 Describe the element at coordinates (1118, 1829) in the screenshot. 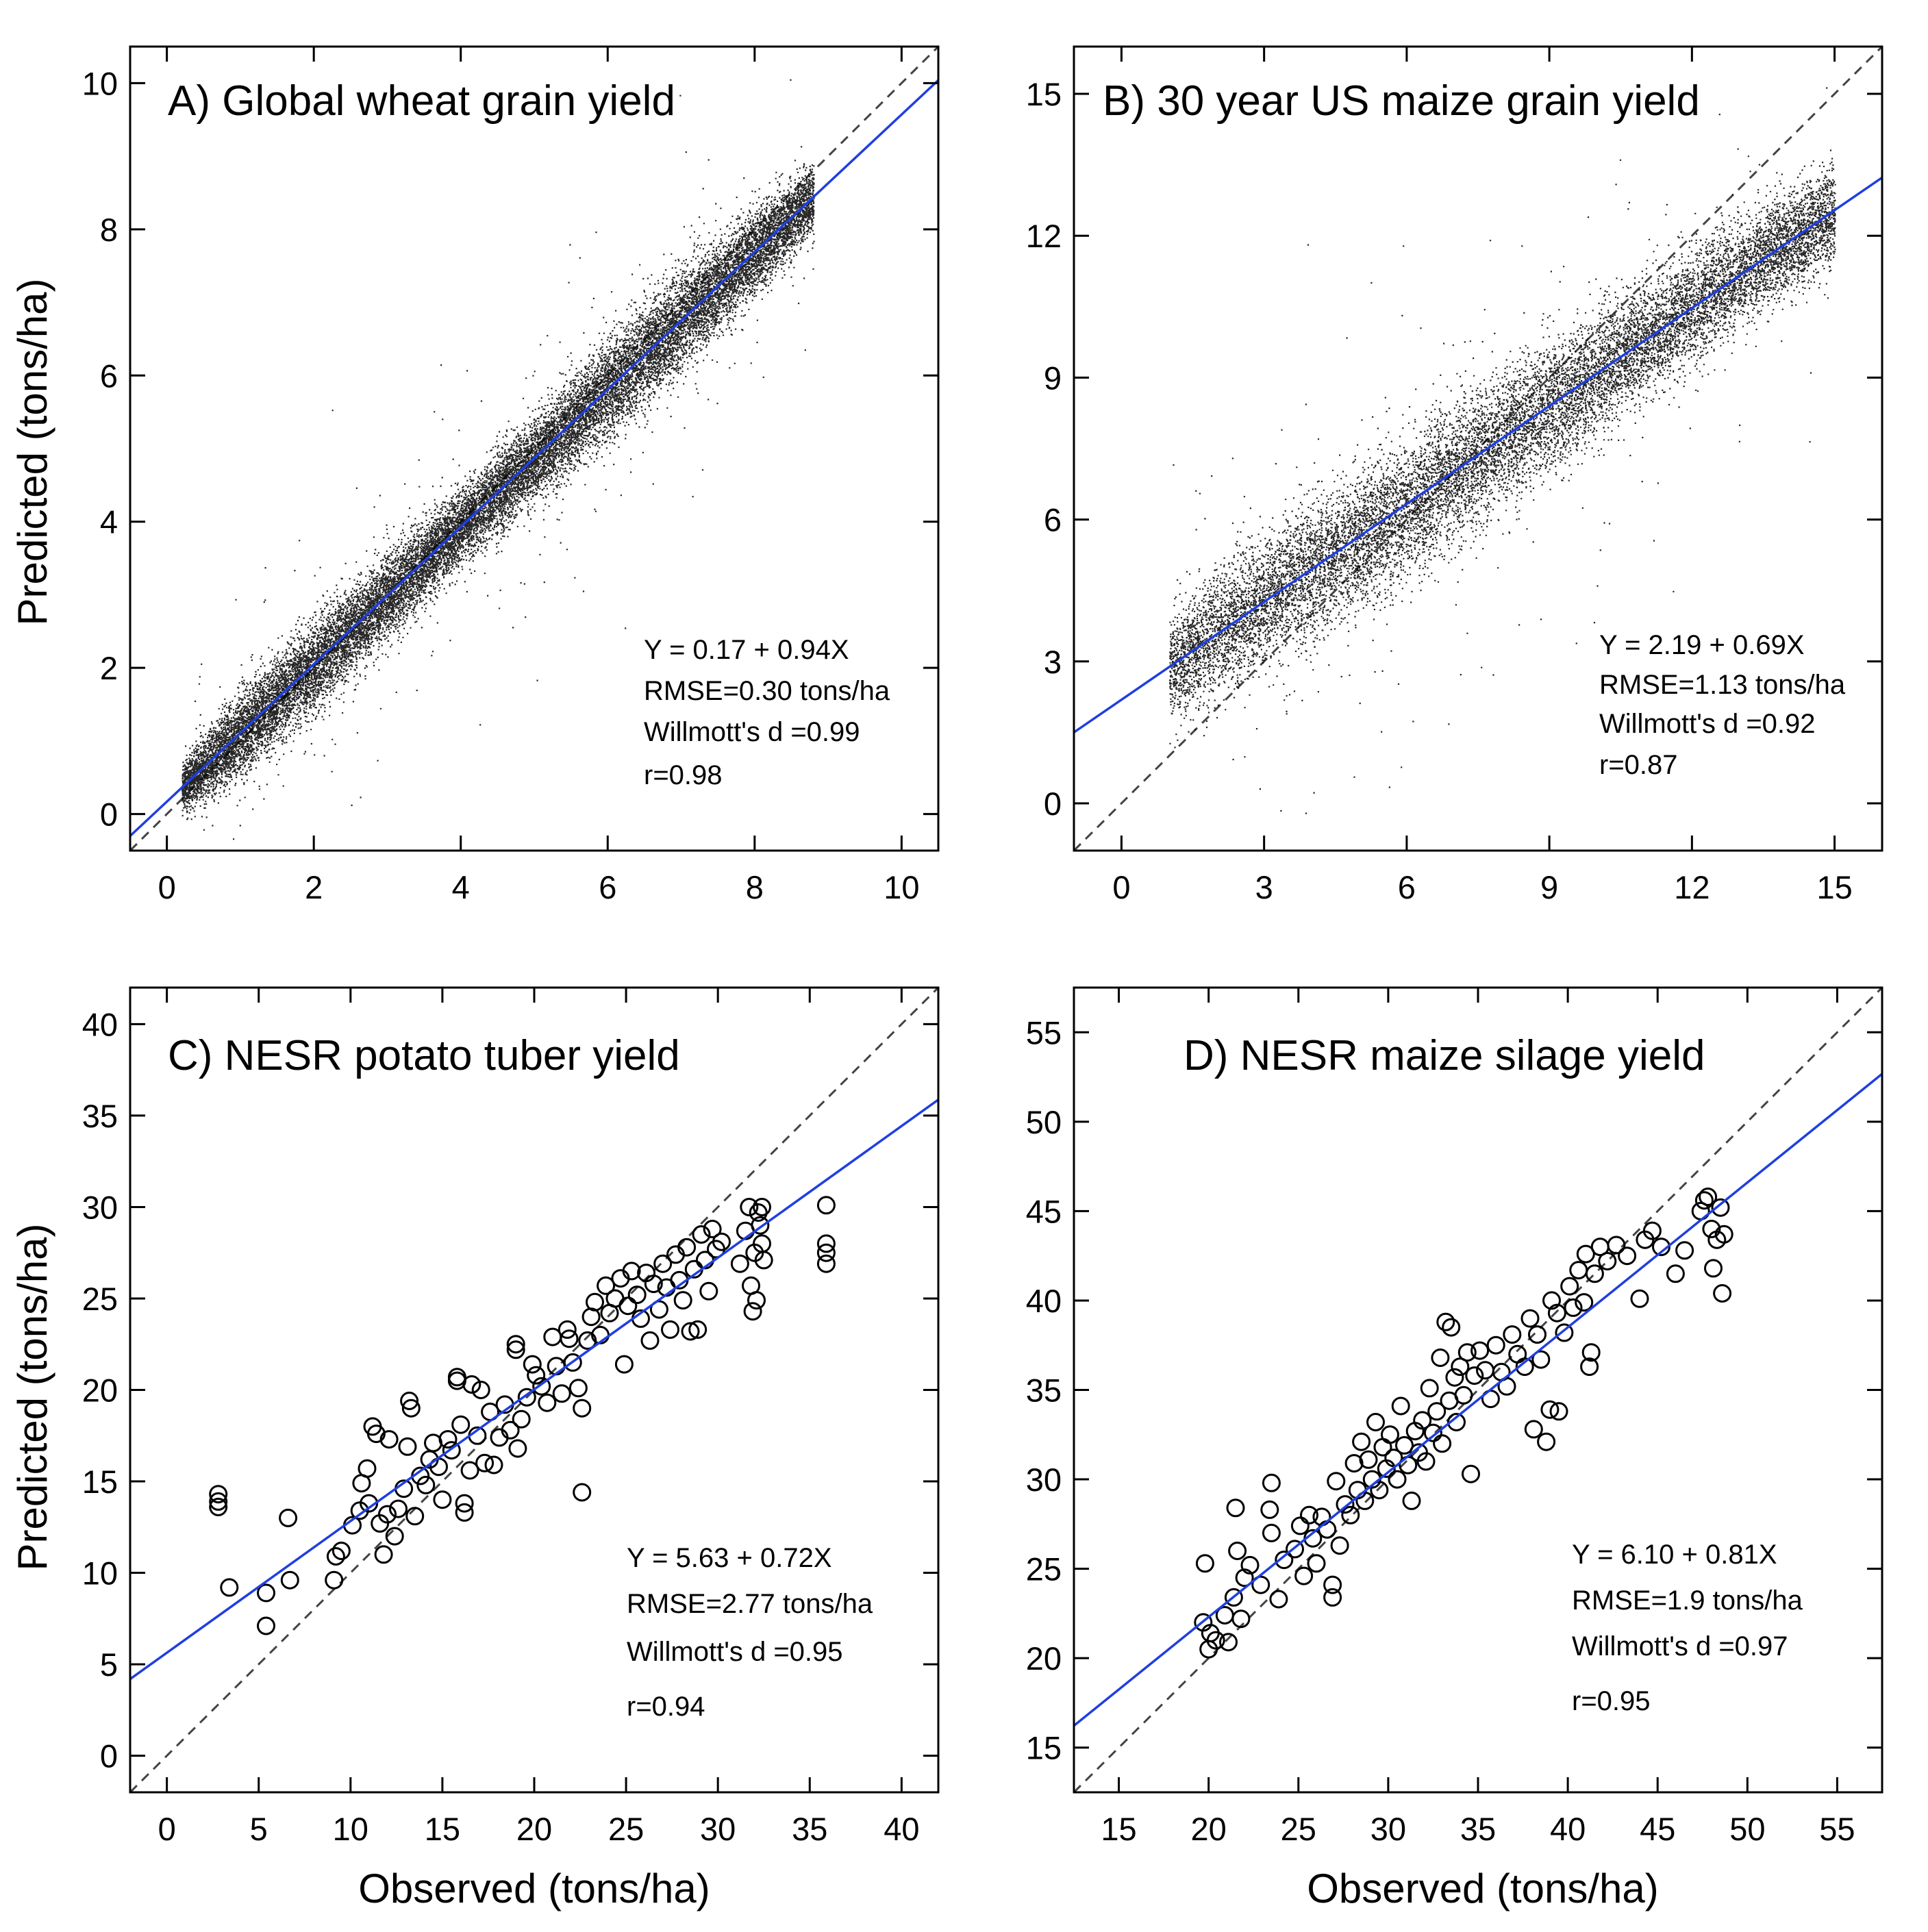

I see `x-tick-label-d: 15` at that location.